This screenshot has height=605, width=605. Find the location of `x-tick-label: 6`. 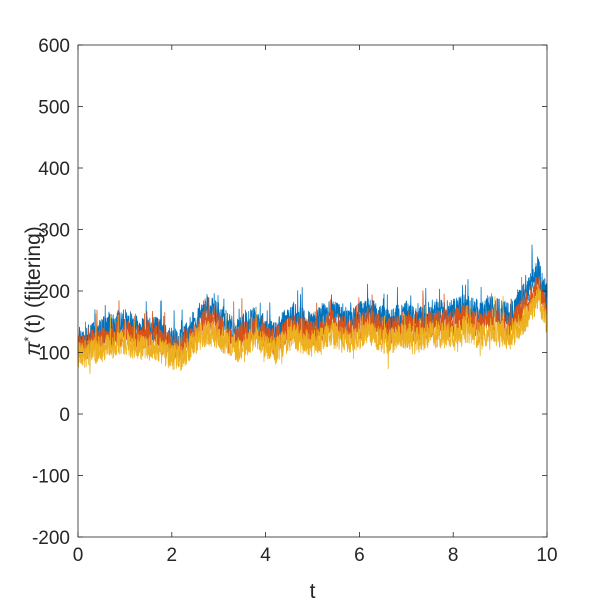

x-tick-label: 6 is located at coordinates (359, 555).